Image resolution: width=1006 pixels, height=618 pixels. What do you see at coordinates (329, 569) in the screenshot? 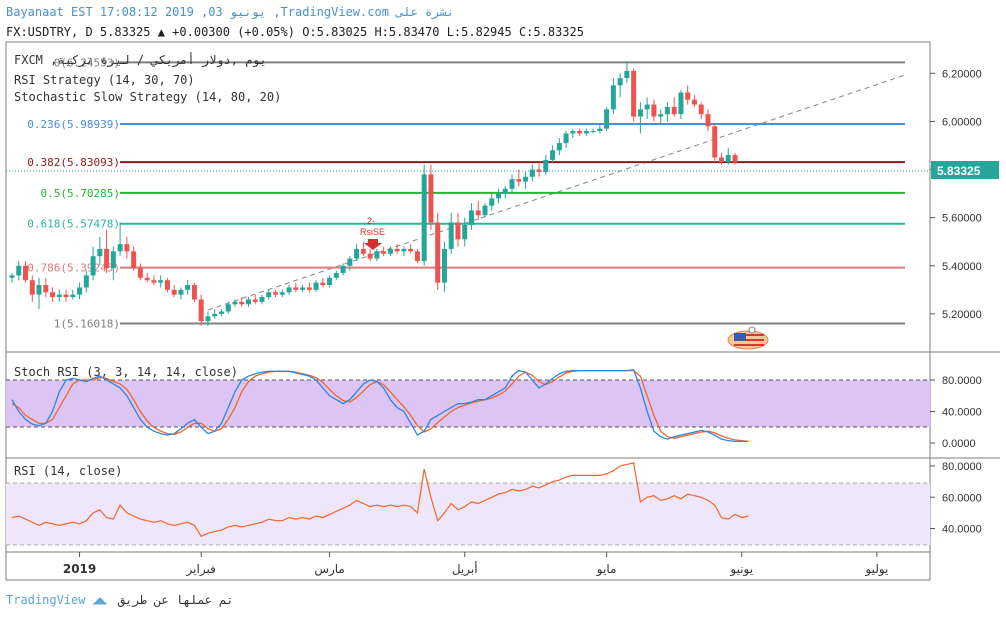
I see `time-tick-label: مارس` at bounding box center [329, 569].